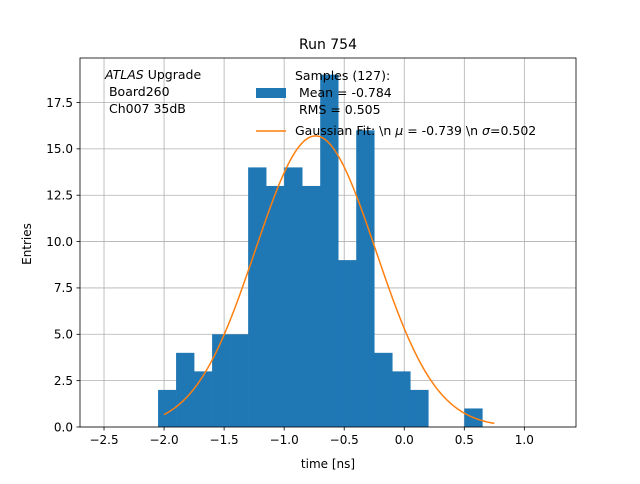 Image resolution: width=640 pixels, height=484 pixels. Describe the element at coordinates (328, 45) in the screenshot. I see `chart-title: Run 754` at that location.